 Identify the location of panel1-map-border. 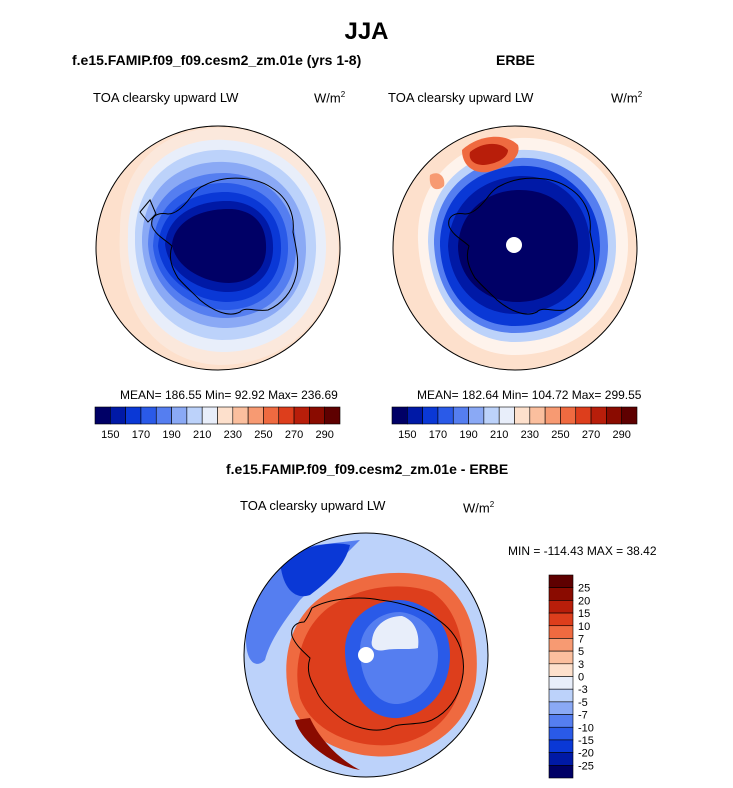
(218, 248).